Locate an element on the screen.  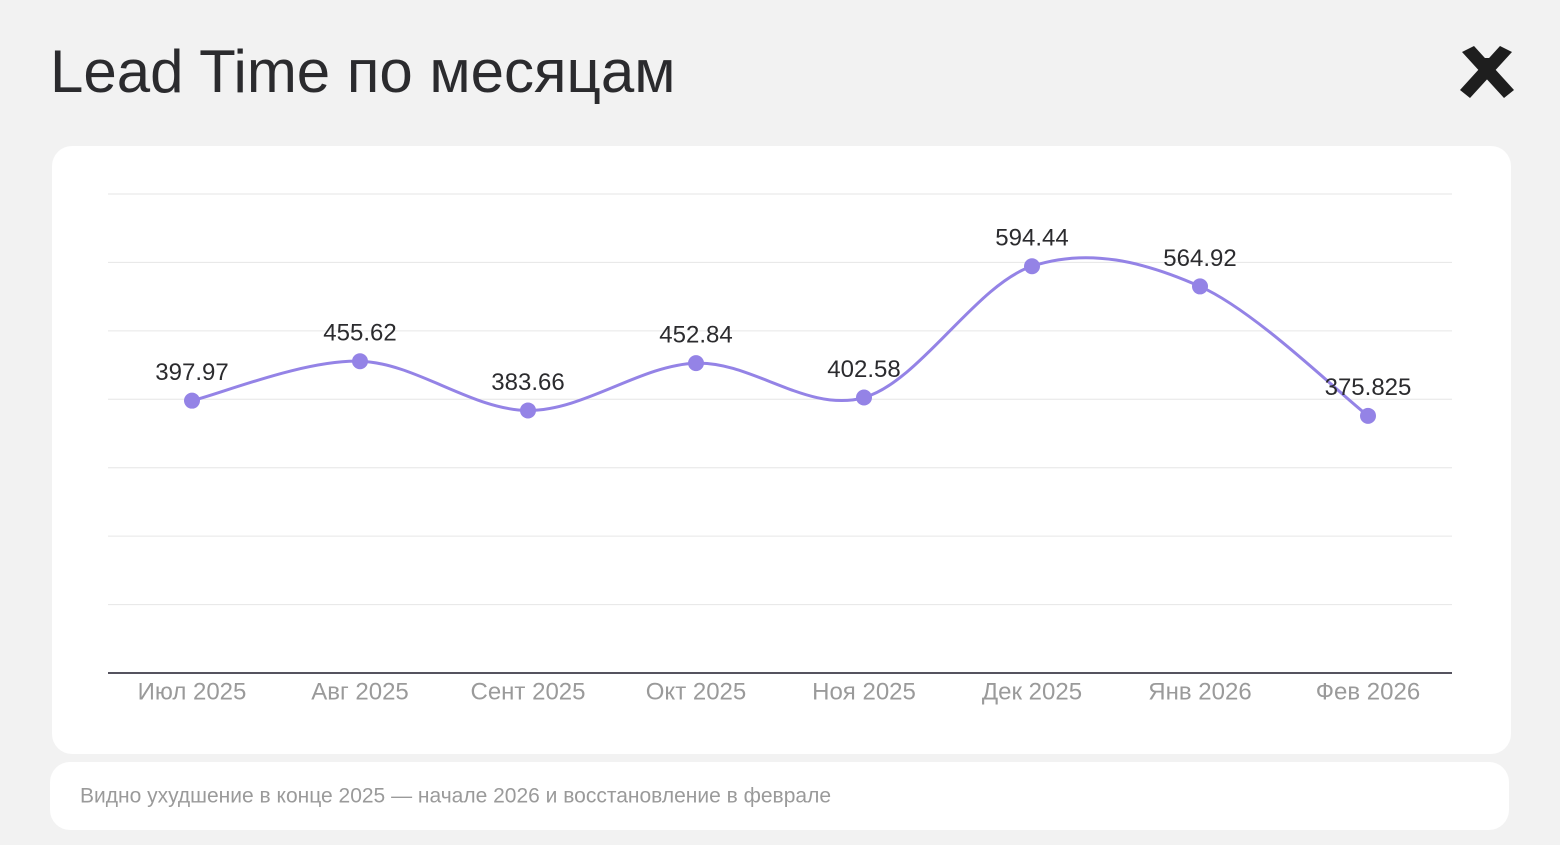
data-label: 594.44 is located at coordinates (1031, 238).